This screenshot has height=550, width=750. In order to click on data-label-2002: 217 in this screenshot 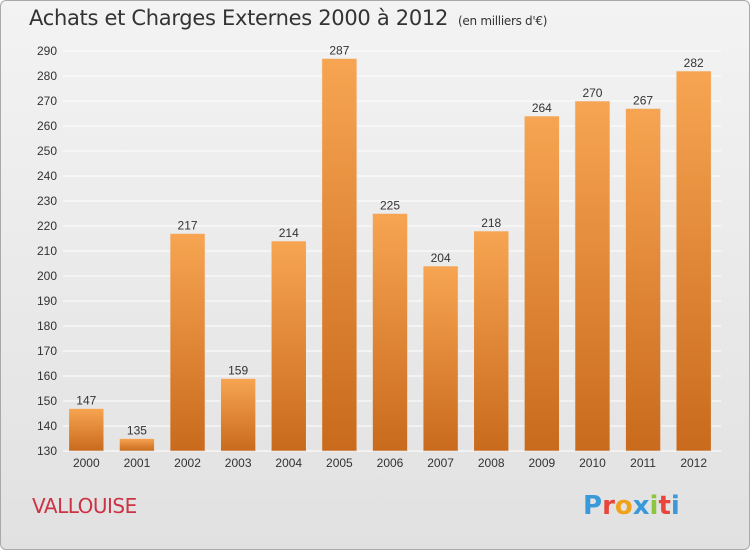, I will do `click(188, 226)`.